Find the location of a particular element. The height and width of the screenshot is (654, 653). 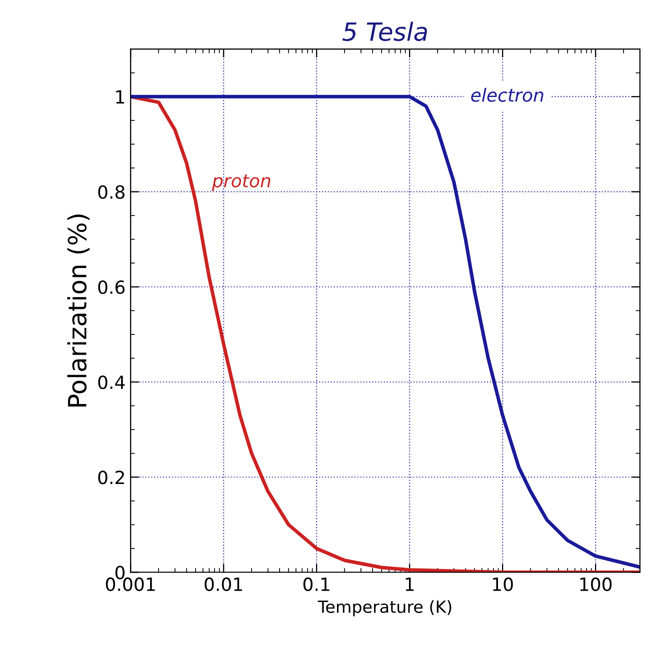

series-label: proton is located at coordinates (241, 182).